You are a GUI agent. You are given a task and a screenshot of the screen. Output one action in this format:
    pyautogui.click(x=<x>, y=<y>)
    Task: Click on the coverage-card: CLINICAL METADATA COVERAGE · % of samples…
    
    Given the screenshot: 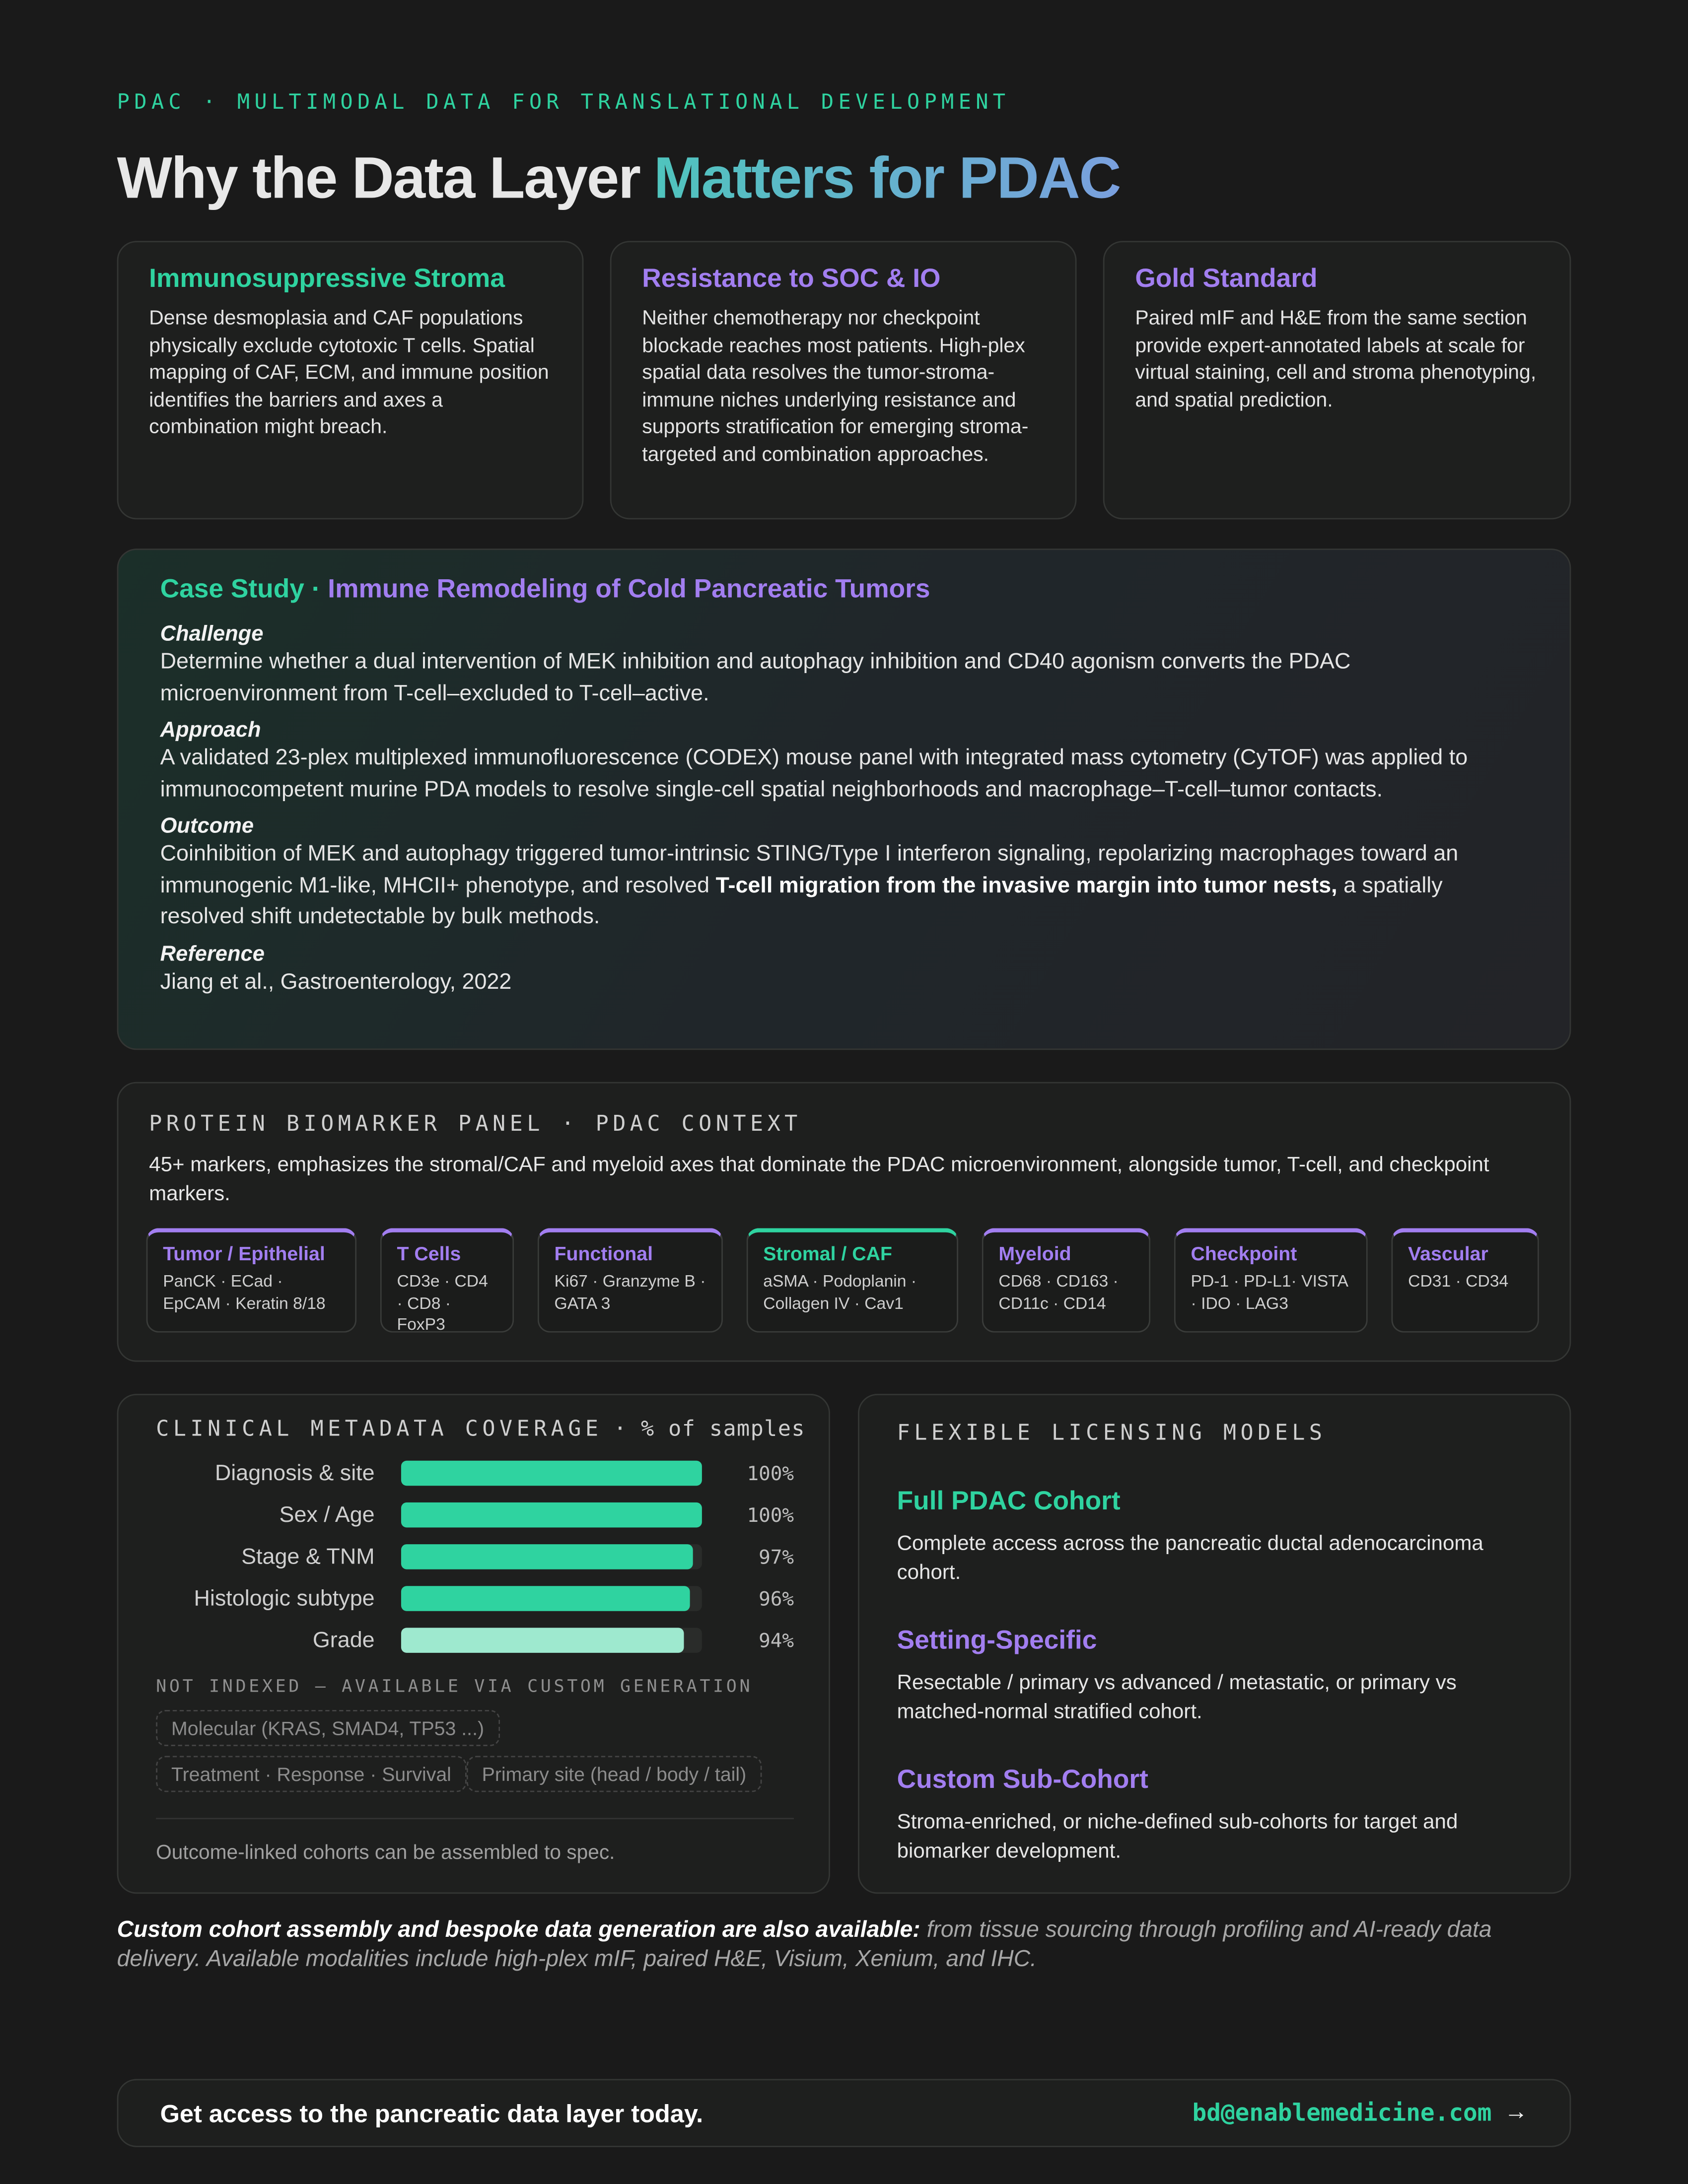 What is the action you would take?
    pyautogui.click(x=473, y=1644)
    